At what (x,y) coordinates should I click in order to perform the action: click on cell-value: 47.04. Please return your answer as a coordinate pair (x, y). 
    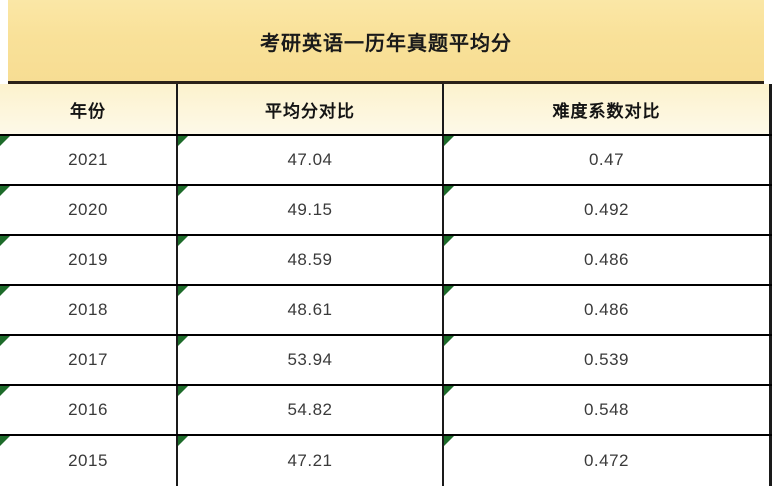
    Looking at the image, I should click on (310, 159).